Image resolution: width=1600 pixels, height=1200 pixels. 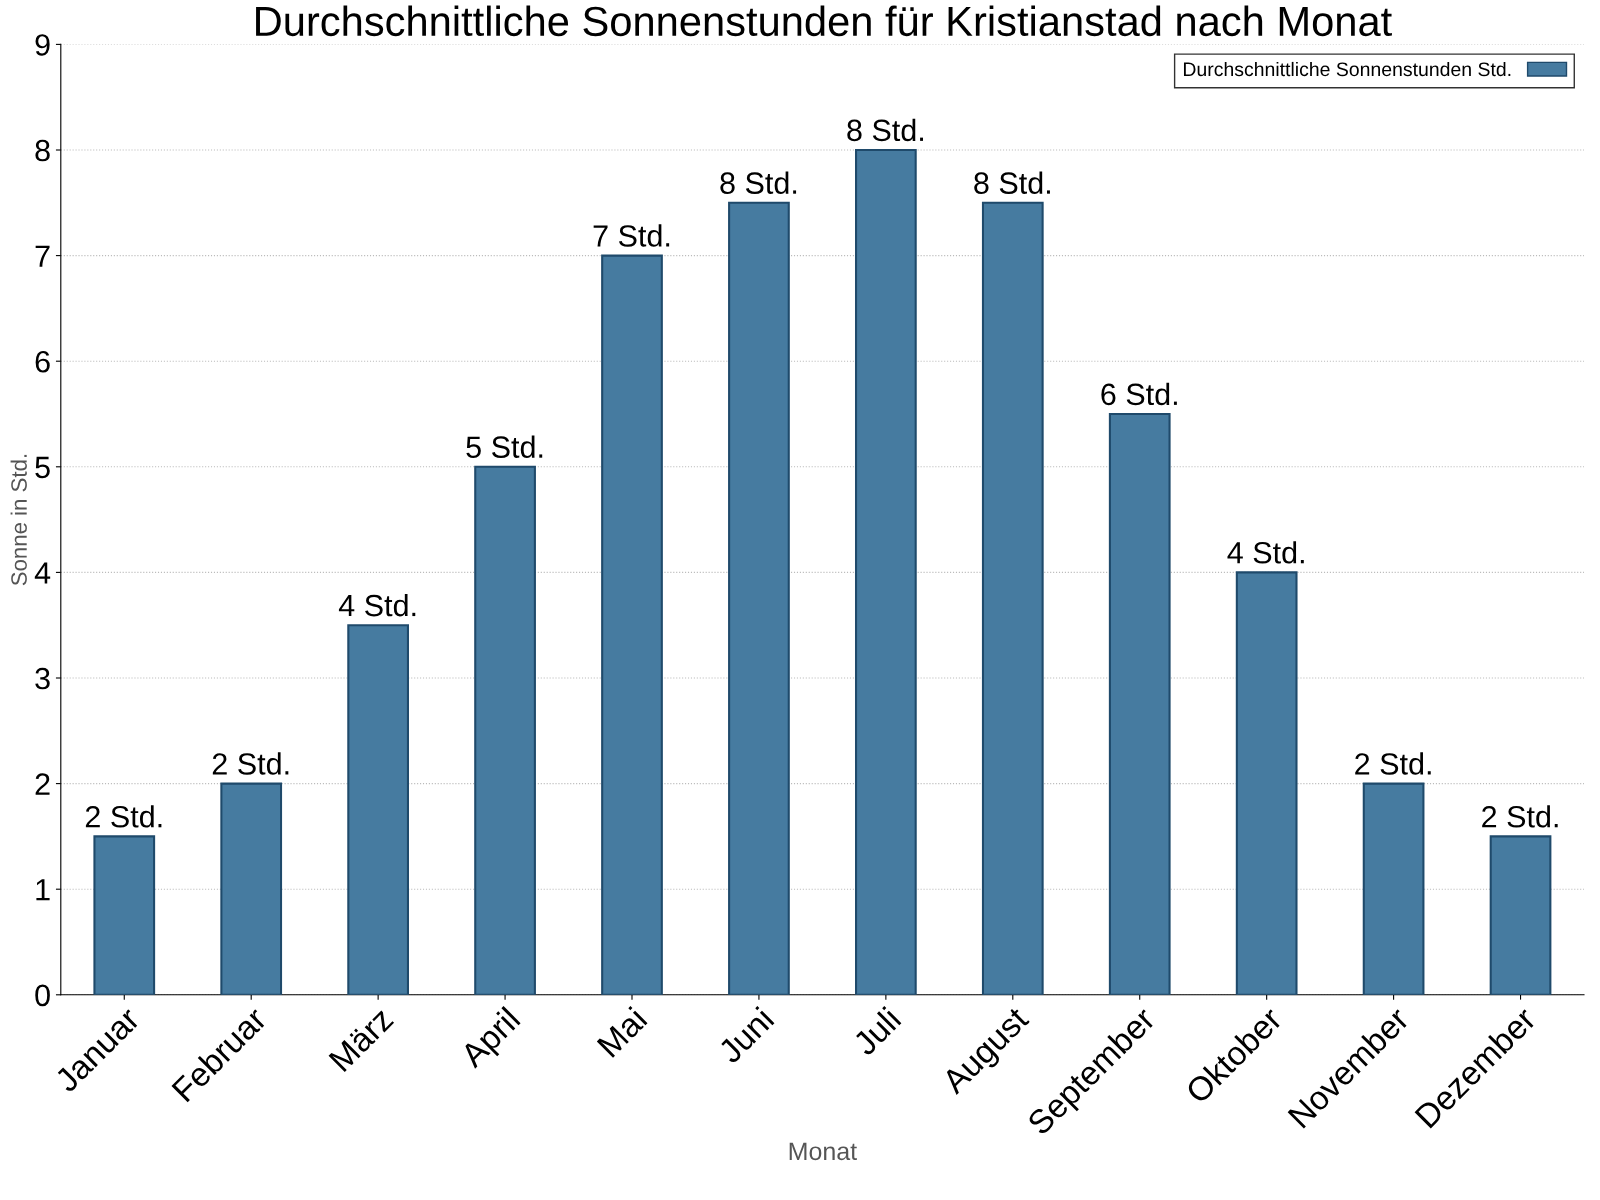 I want to click on chart-title: Durchschnittliche Sonnenstunden für Kristianstad nach Monat, so click(x=824, y=21).